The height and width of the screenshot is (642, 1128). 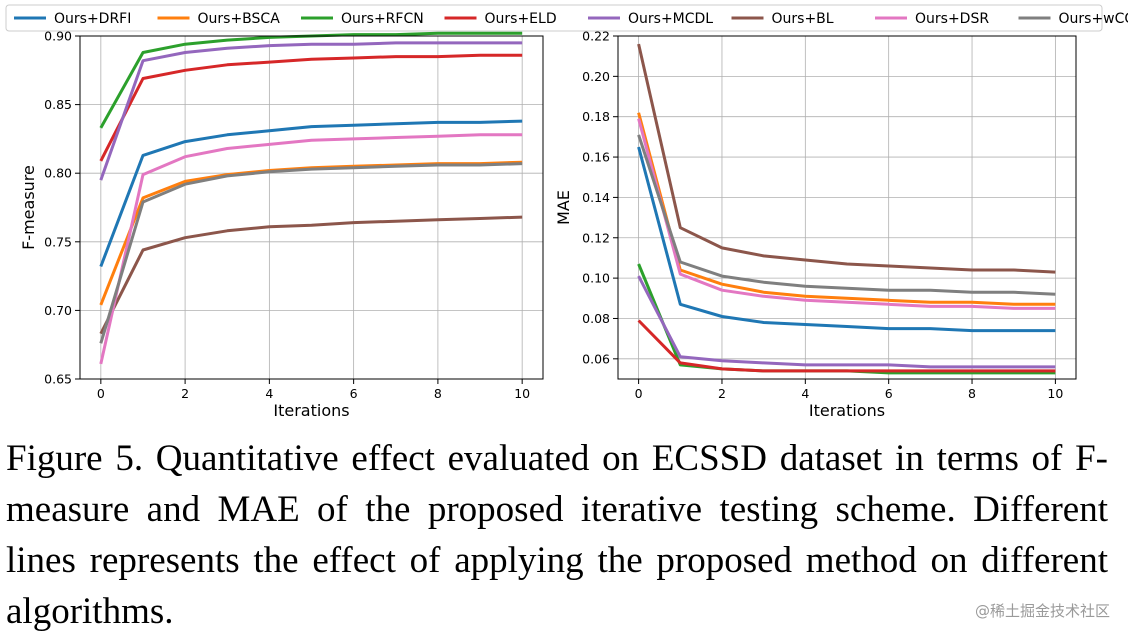 What do you see at coordinates (803, 19) in the screenshot?
I see `legend-label: Ours+BL` at bounding box center [803, 19].